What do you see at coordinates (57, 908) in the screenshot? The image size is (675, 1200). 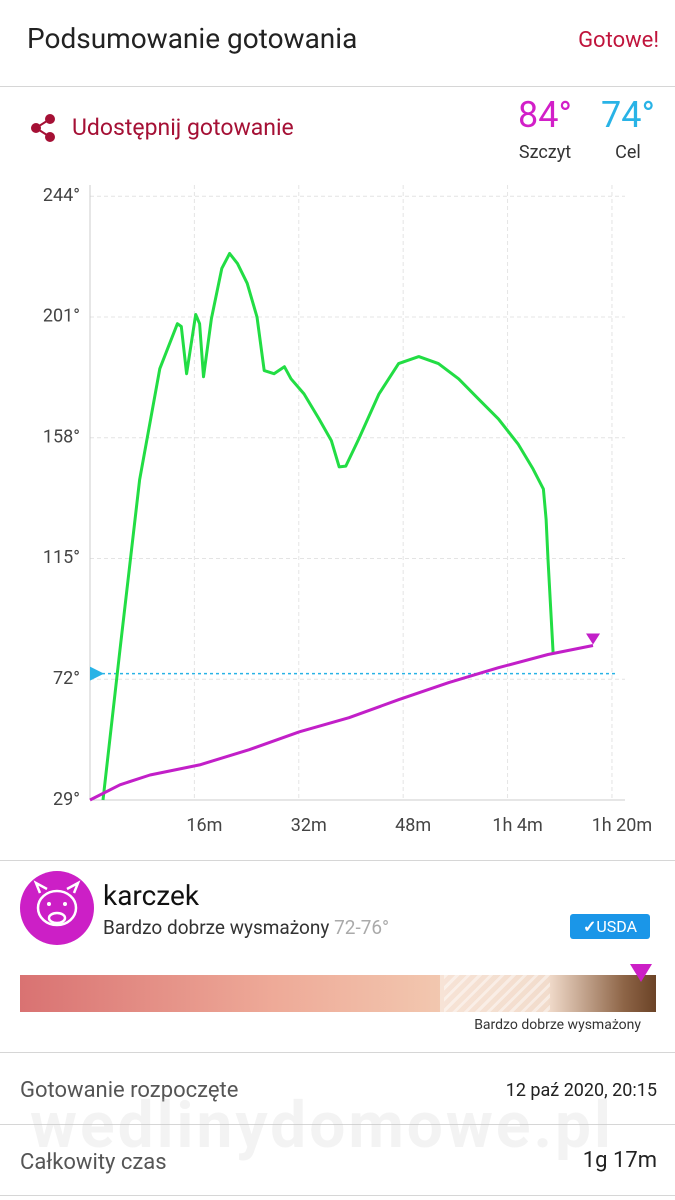 I see `meat-icon` at bounding box center [57, 908].